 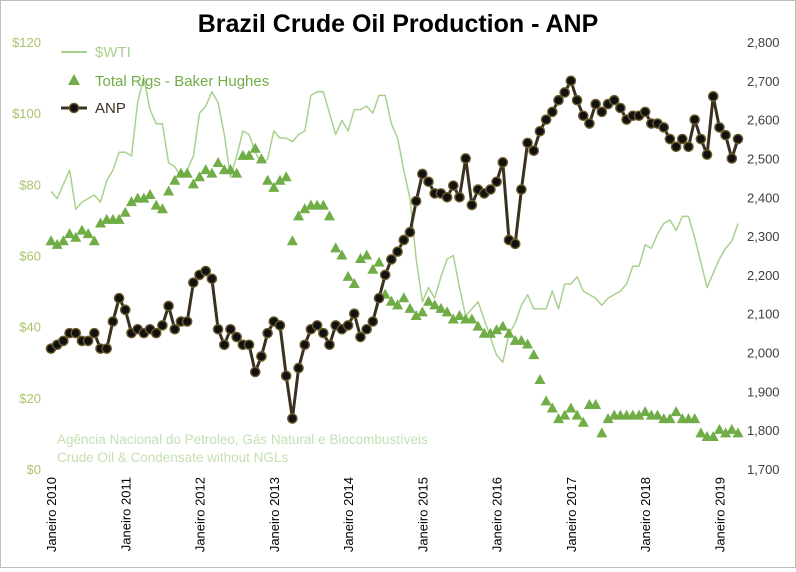 What do you see at coordinates (30, 256) in the screenshot?
I see `left-axis-tick-label: $60` at bounding box center [30, 256].